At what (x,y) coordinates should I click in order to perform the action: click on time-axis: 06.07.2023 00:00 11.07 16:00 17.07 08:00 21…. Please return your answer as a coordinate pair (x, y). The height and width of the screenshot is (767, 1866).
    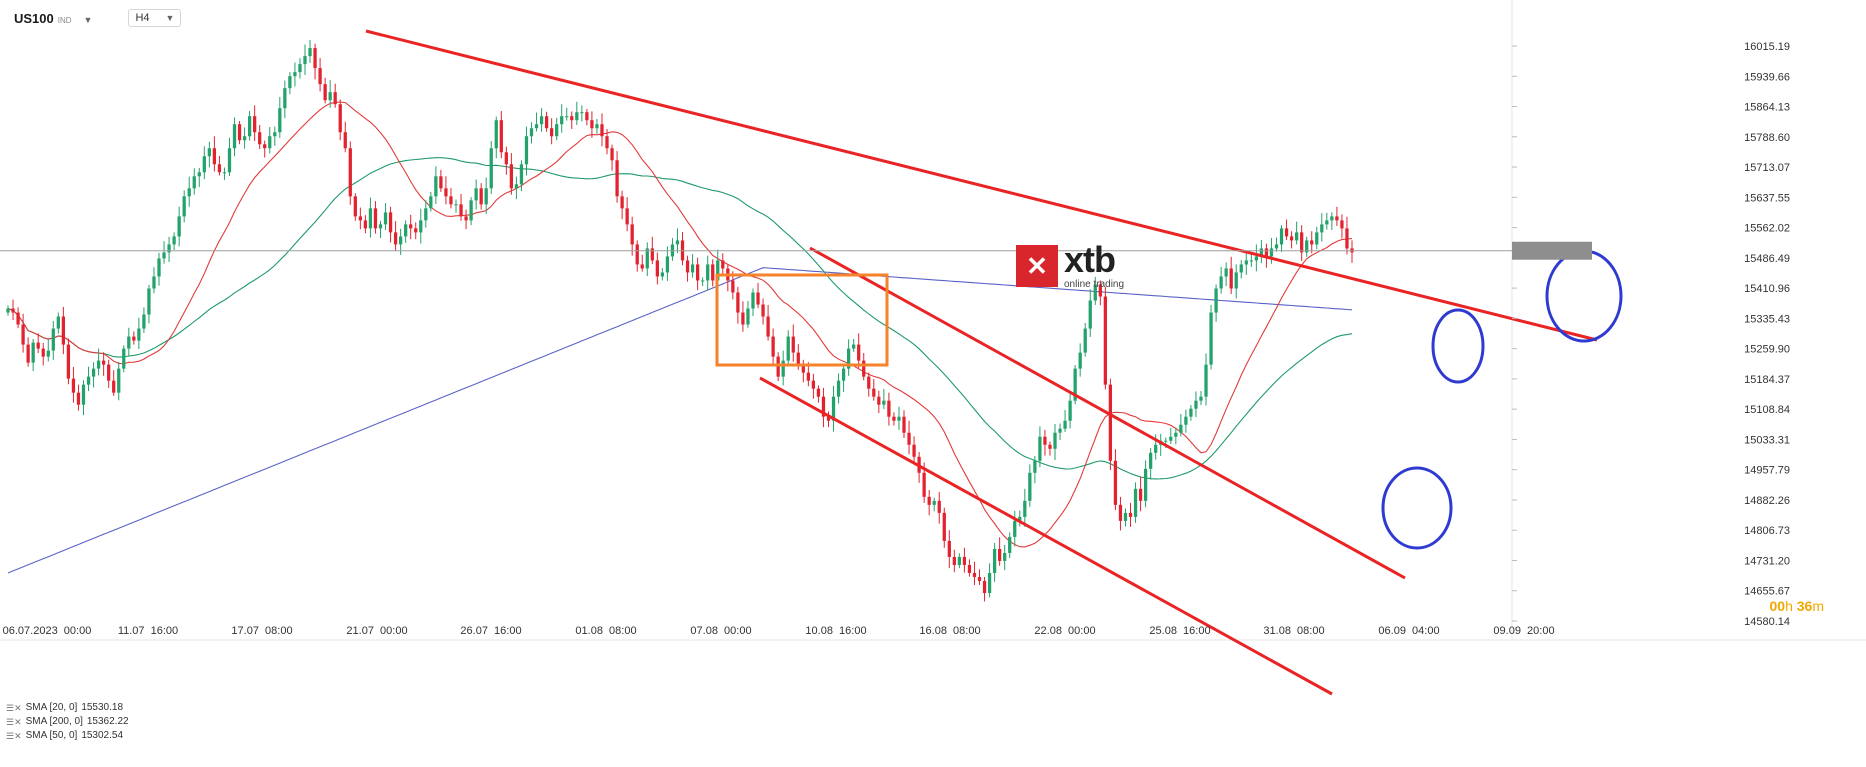
    Looking at the image, I should click on (779, 631).